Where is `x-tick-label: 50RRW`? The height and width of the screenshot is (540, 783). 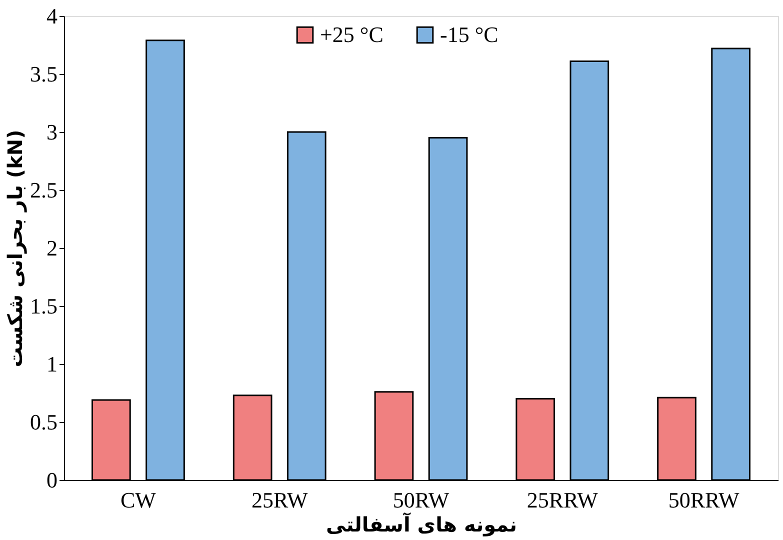 x-tick-label: 50RRW is located at coordinates (704, 500).